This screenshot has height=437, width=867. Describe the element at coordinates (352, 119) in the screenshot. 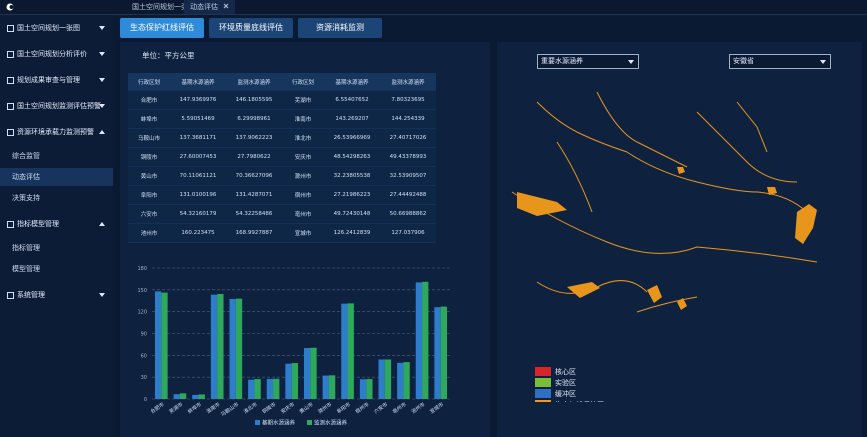

I see `table-cell: 143.269207` at that location.